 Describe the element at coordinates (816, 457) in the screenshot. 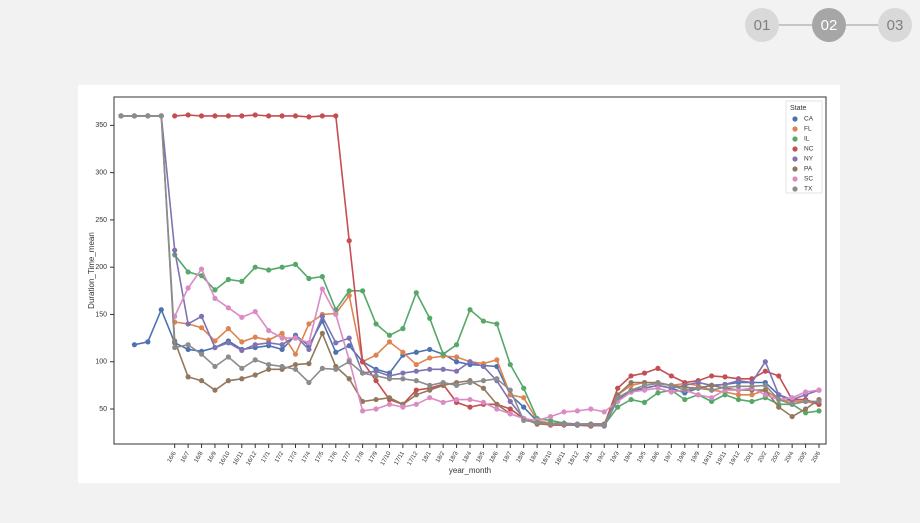

I see `x-tick-label: 20/6` at that location.